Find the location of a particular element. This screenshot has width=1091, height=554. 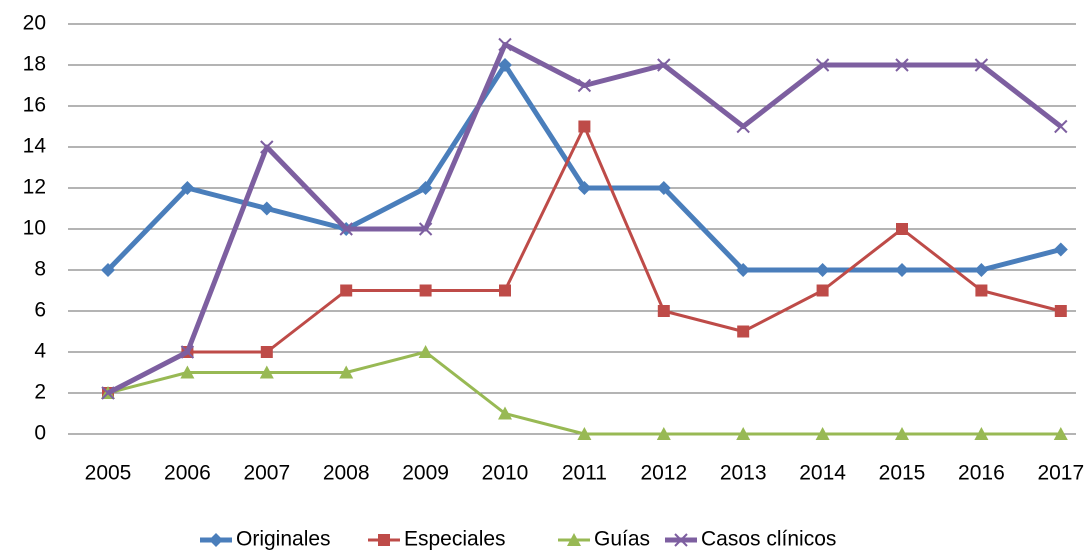

x-tick-label: 2006 is located at coordinates (187, 473).